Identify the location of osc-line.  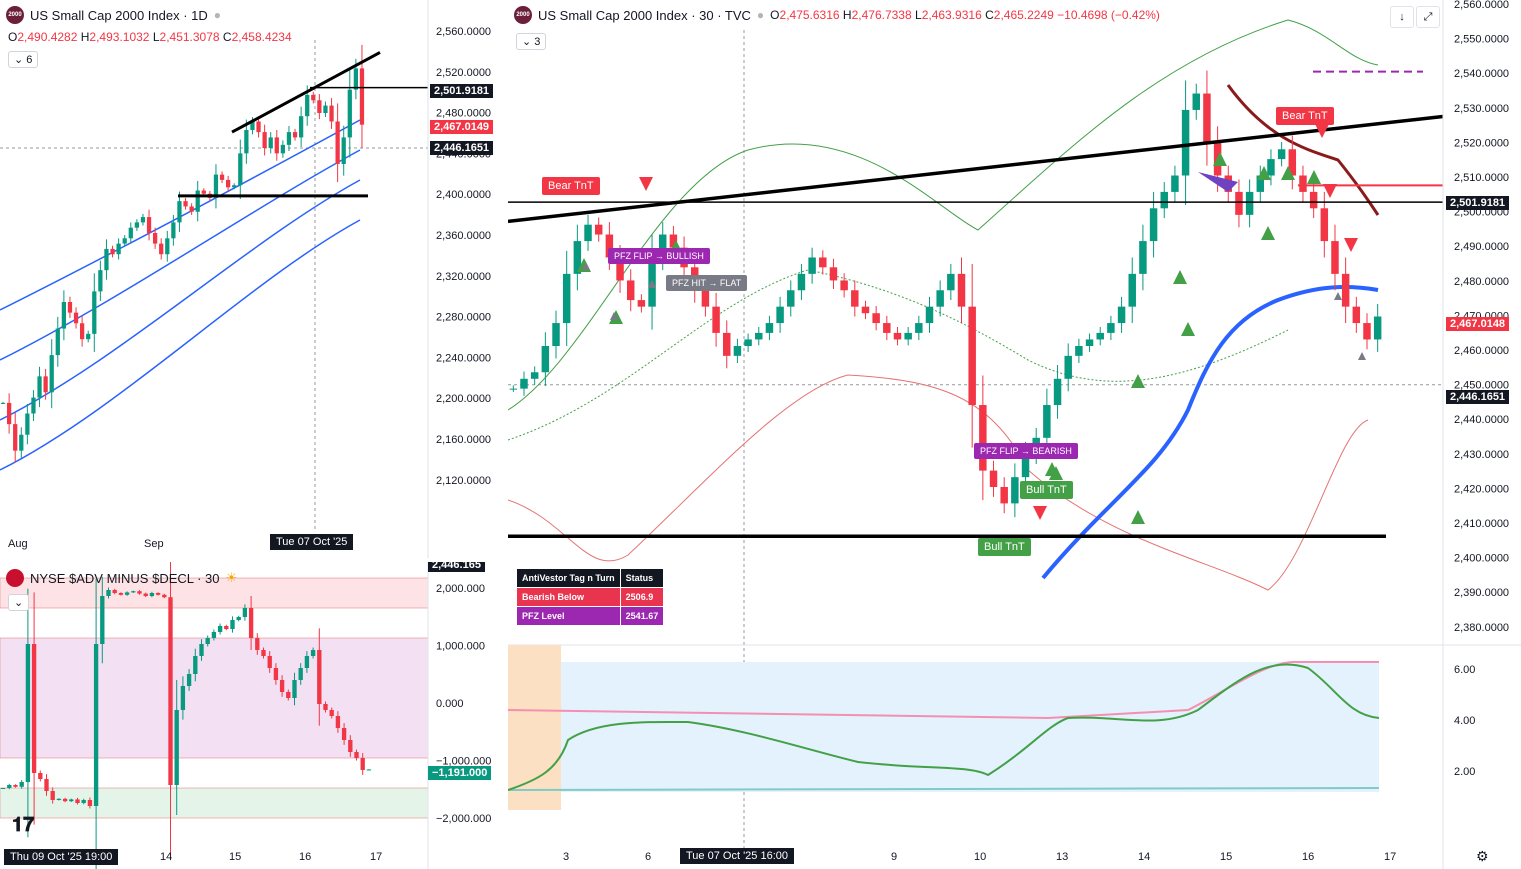
(944, 727).